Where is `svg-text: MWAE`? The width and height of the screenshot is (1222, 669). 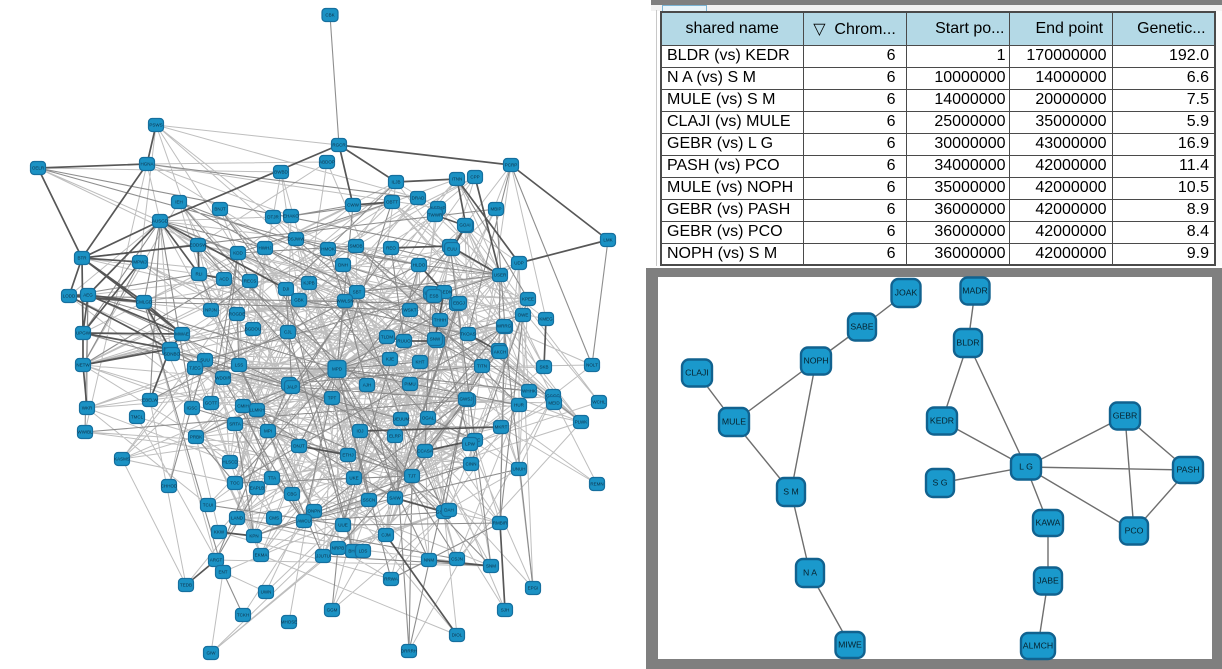
svg-text: MWAE is located at coordinates (182, 334).